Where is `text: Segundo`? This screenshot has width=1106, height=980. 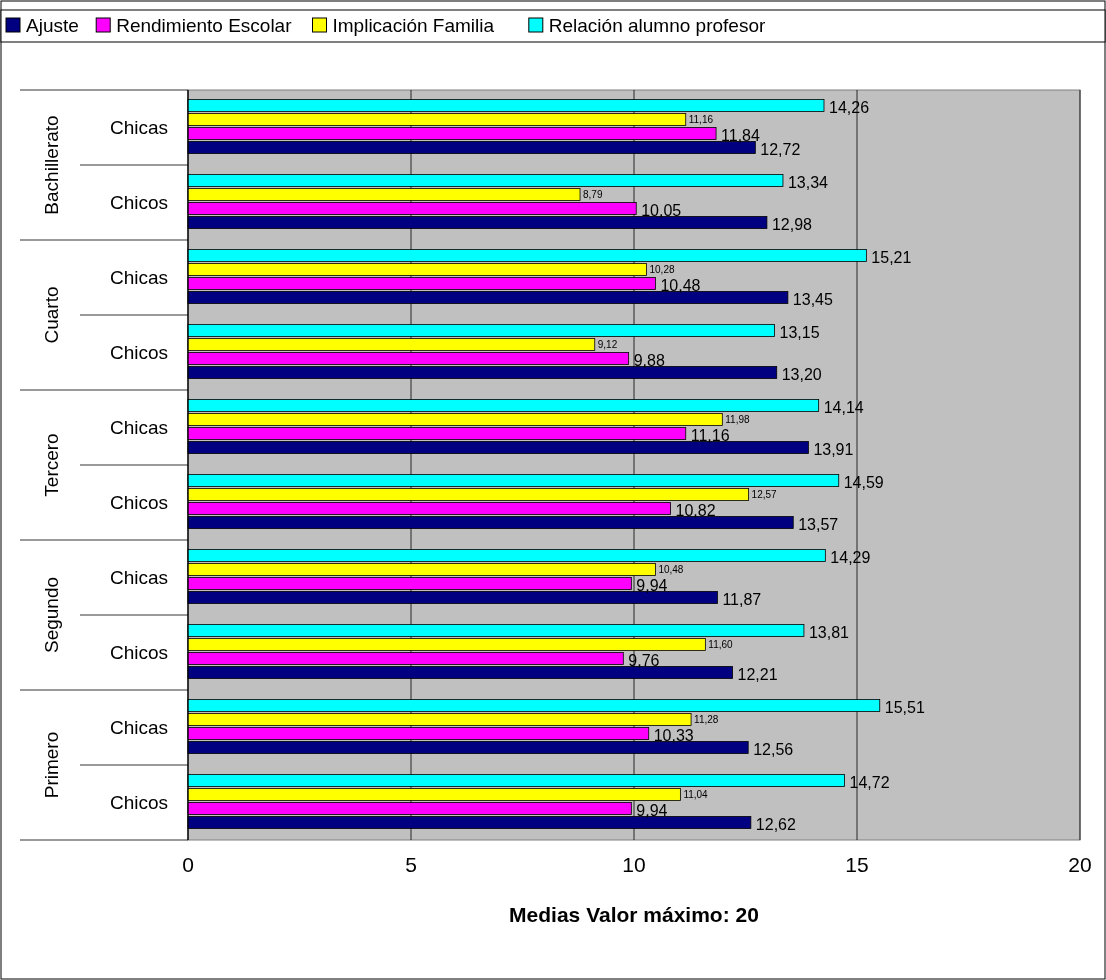
text: Segundo is located at coordinates (51, 615).